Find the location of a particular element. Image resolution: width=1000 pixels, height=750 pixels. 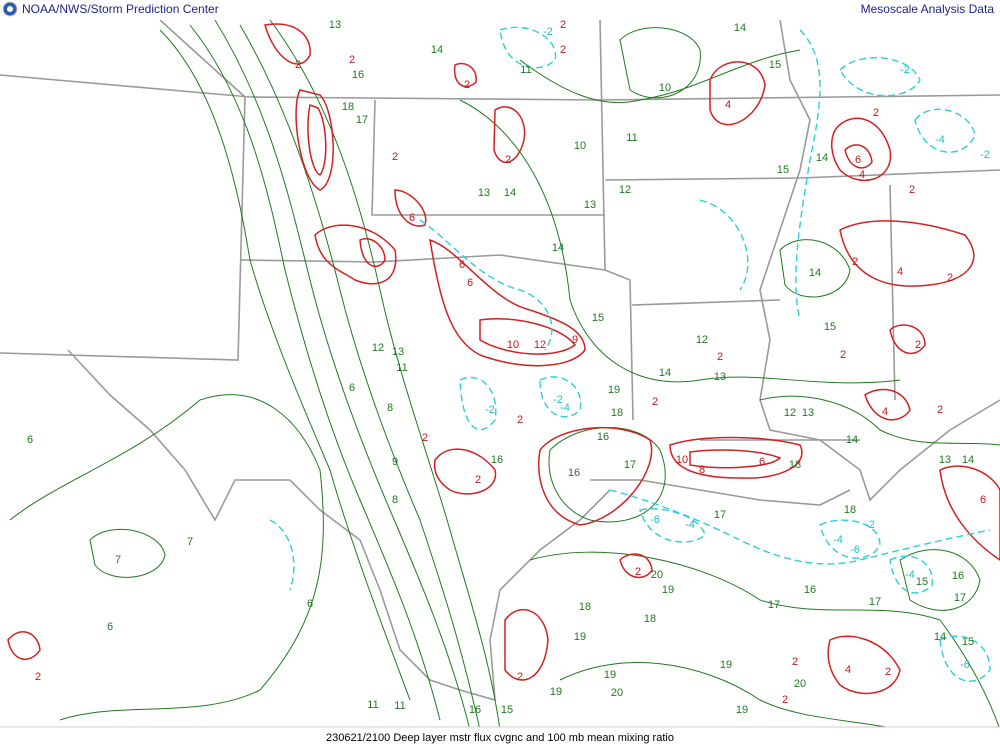

header-right: Mesoscale Analysis Data is located at coordinates (928, 9).